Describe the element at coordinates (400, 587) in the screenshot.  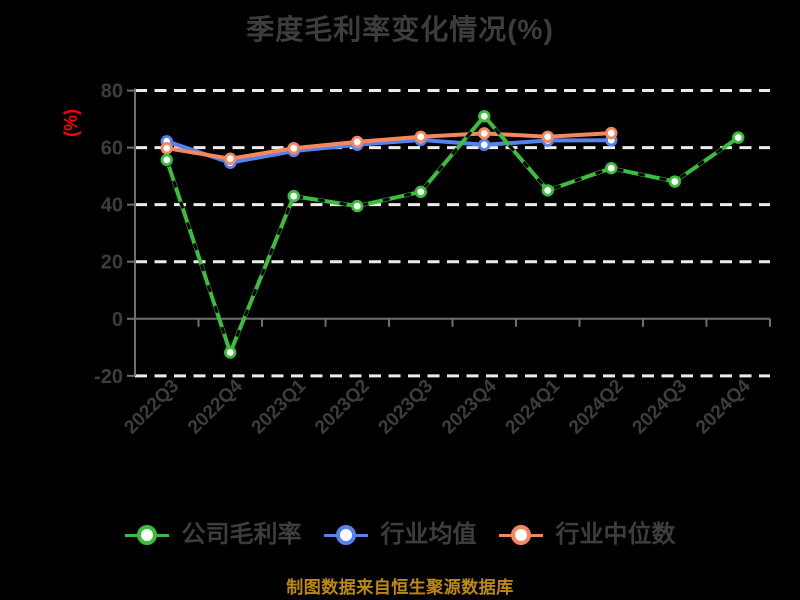
I see `source-note: 制图数据来自恒生聚源数据库` at that location.